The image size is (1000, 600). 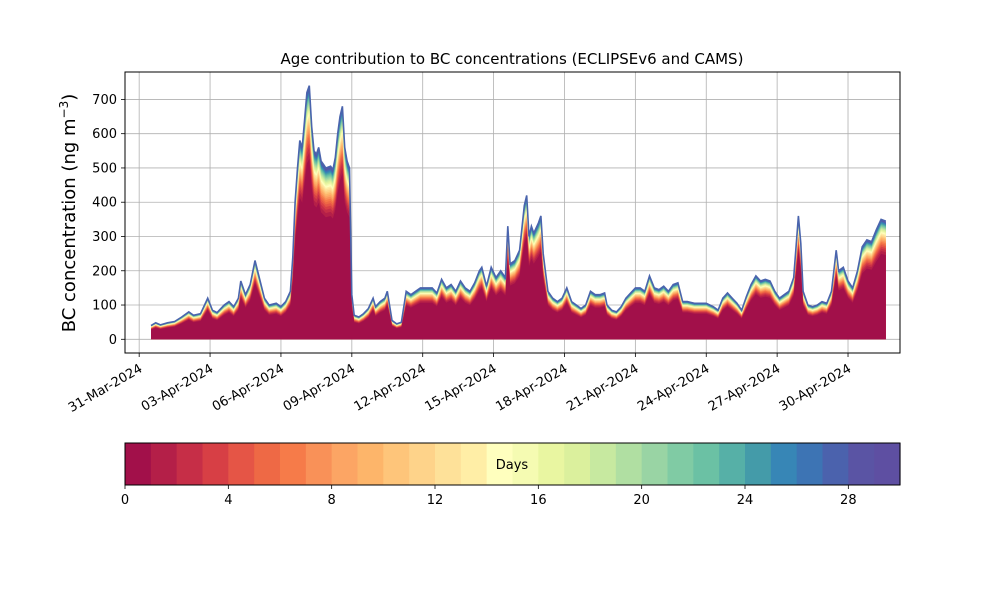 I want to click on y-axis-label-sup: −3, so click(x=64, y=110).